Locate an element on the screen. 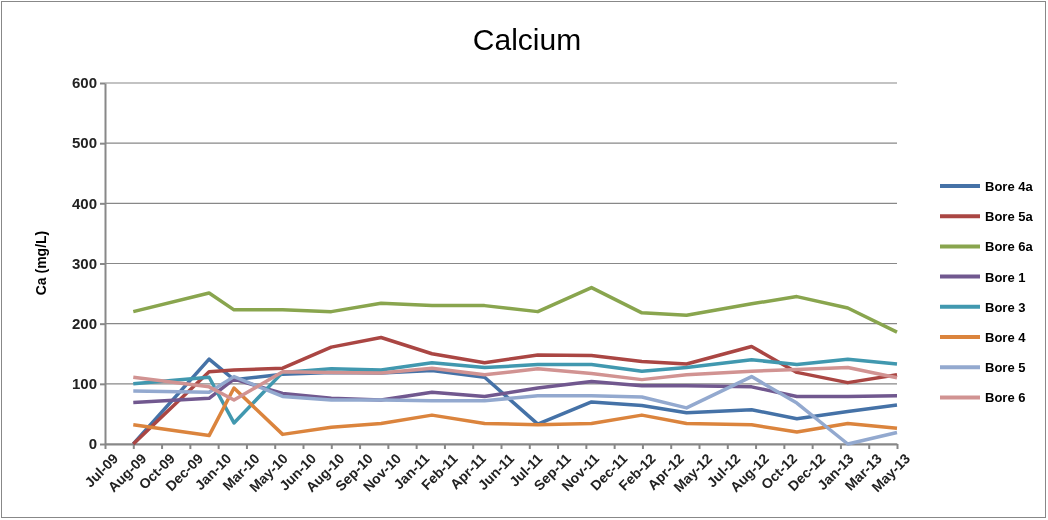 This screenshot has height=520, width=1048. legend-label: Bore 6a is located at coordinates (1009, 247).